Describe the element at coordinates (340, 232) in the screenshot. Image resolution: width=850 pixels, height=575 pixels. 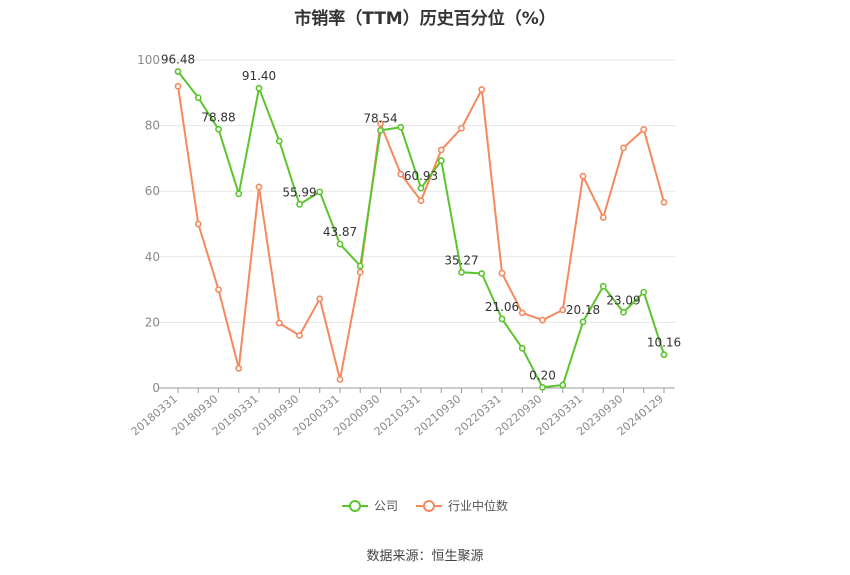
I see `data-label-company-20200331: 43.87` at that location.